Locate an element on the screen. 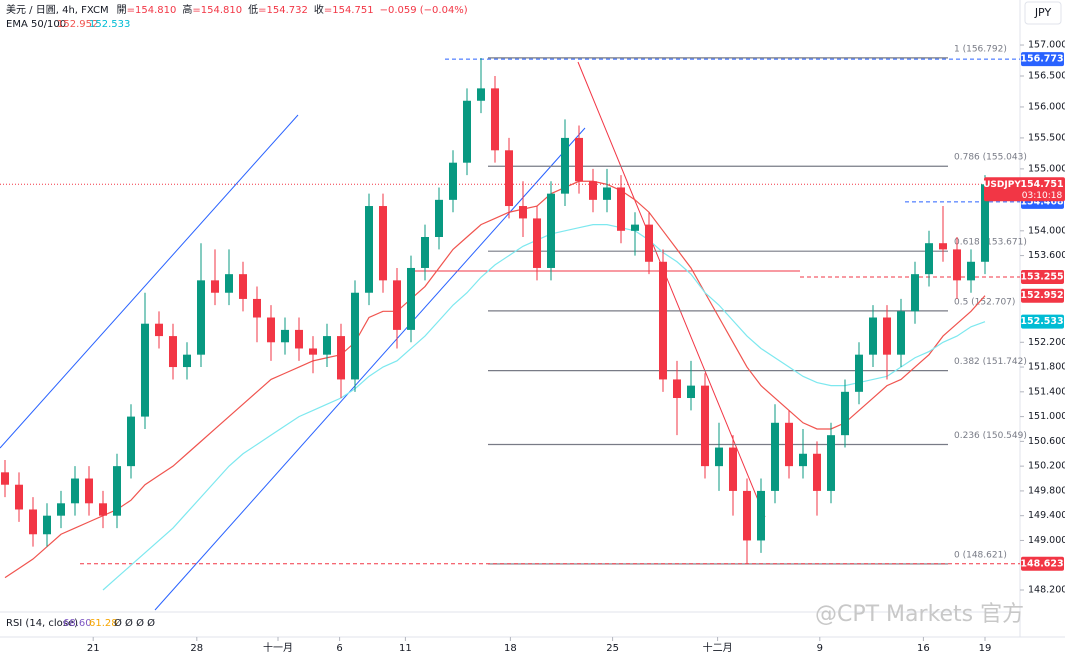  fib-label: 0.618 (153.671) is located at coordinates (990, 243).